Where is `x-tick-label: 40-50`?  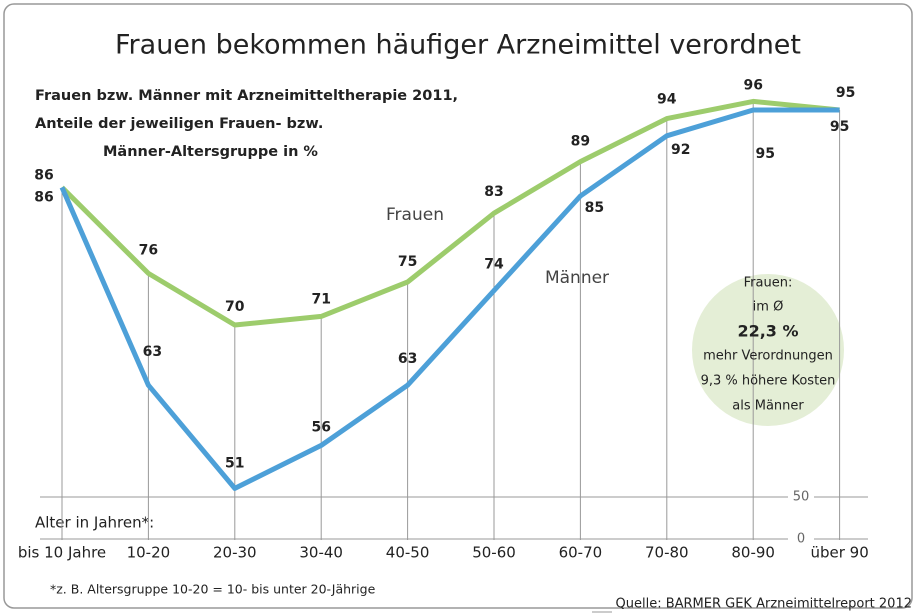
x-tick-label: 40-50 is located at coordinates (408, 553).